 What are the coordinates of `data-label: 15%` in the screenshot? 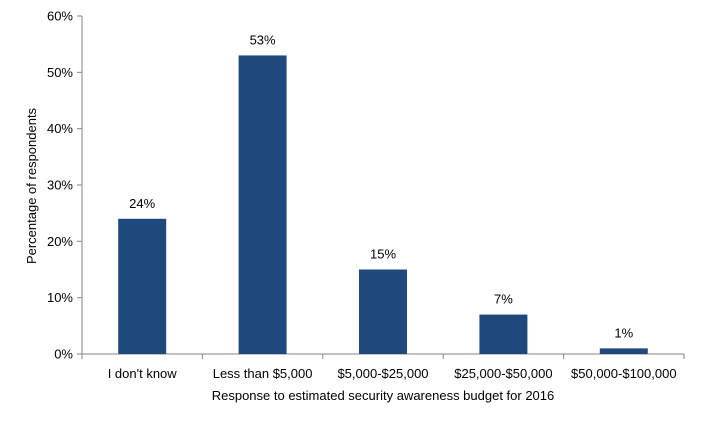 It's located at (383, 254).